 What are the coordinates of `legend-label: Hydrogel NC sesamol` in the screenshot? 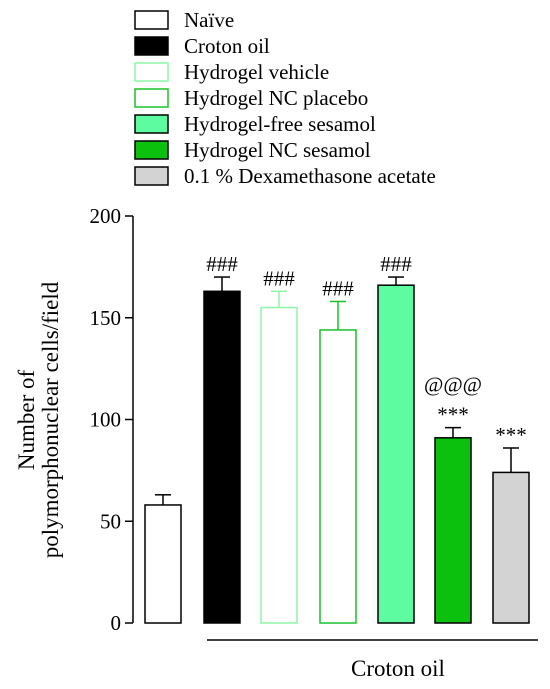 It's located at (277, 150).